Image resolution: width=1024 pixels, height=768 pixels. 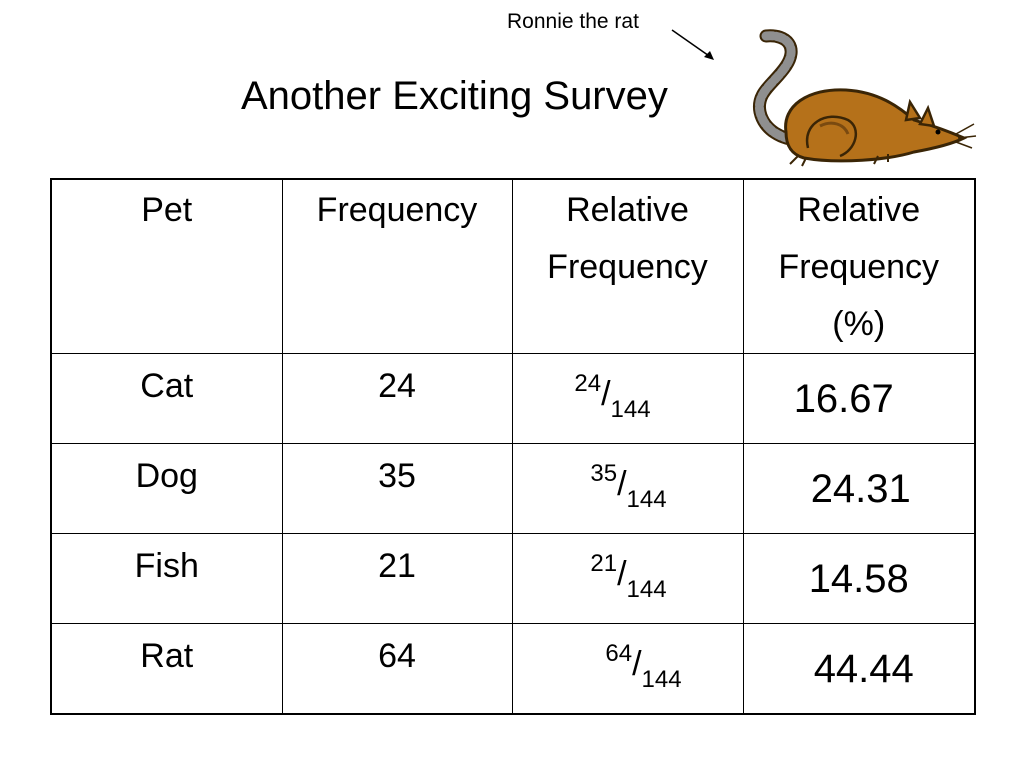 I want to click on header-relative-frequency-percent: Relative Frequency (%), so click(x=859, y=266).